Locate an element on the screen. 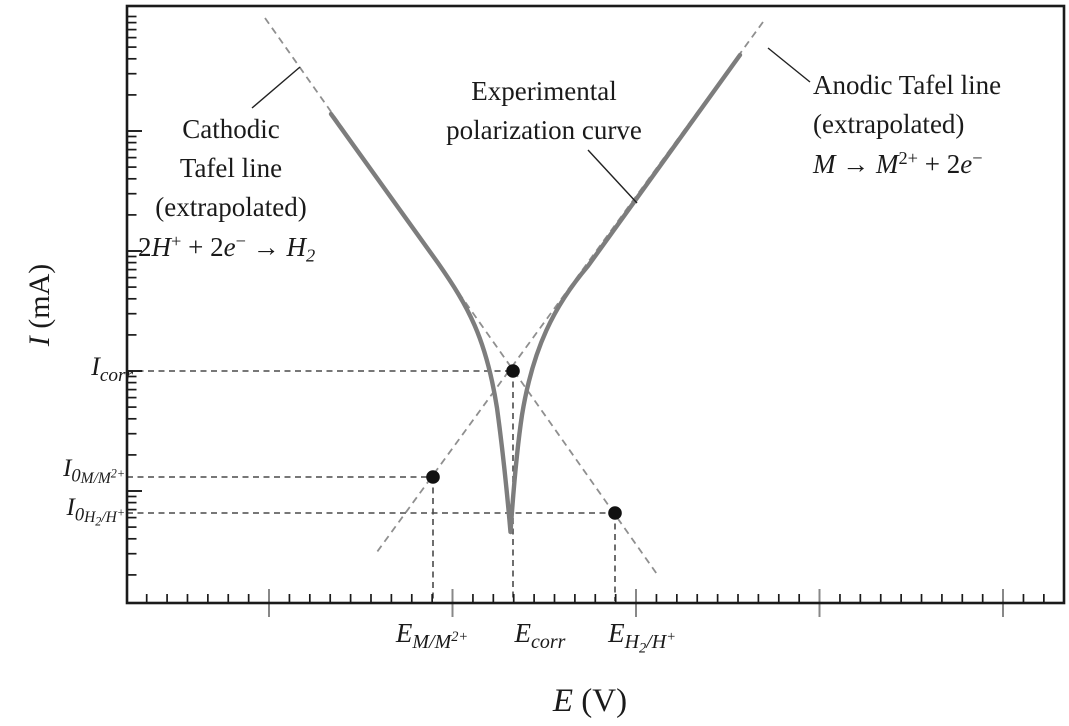 The height and width of the screenshot is (726, 1069). experimental-line2: polarization curve is located at coordinates (544, 130).